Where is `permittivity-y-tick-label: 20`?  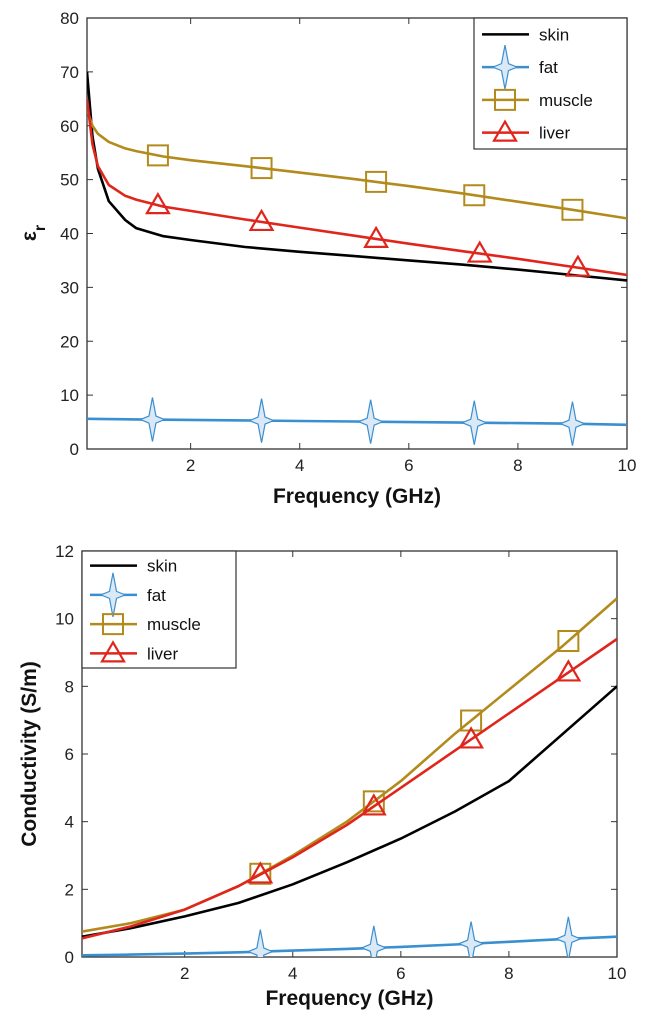
permittivity-y-tick-label: 20 is located at coordinates (69, 341).